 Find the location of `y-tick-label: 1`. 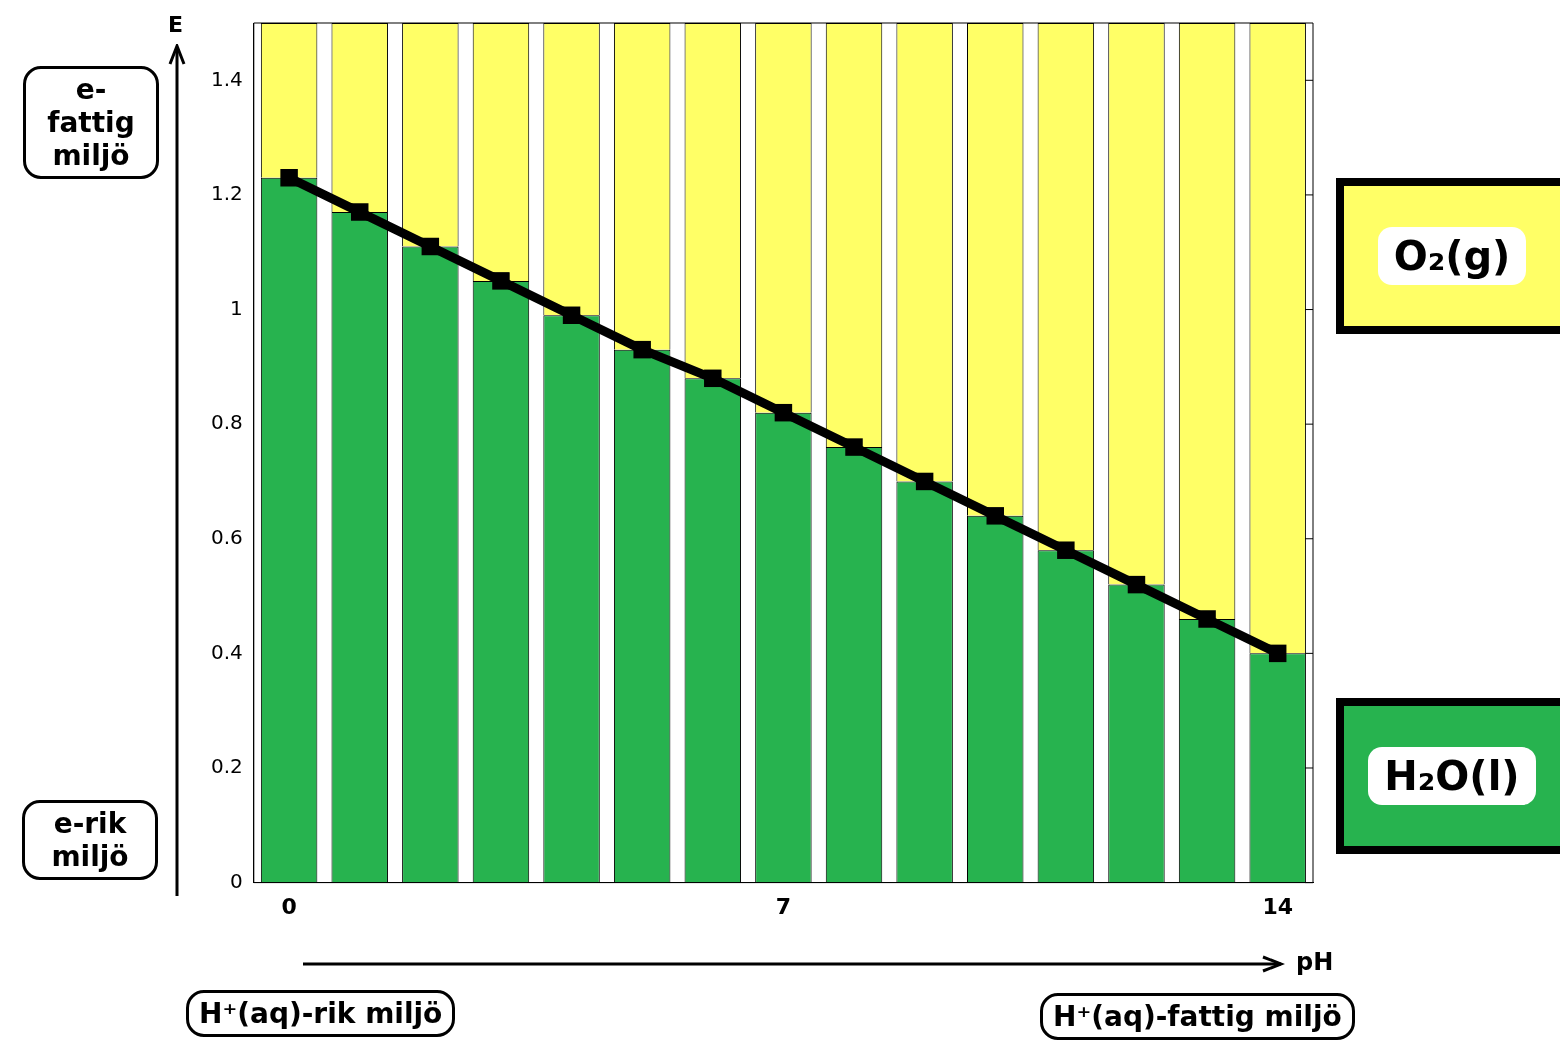

y-tick-label: 1 is located at coordinates (236, 307).